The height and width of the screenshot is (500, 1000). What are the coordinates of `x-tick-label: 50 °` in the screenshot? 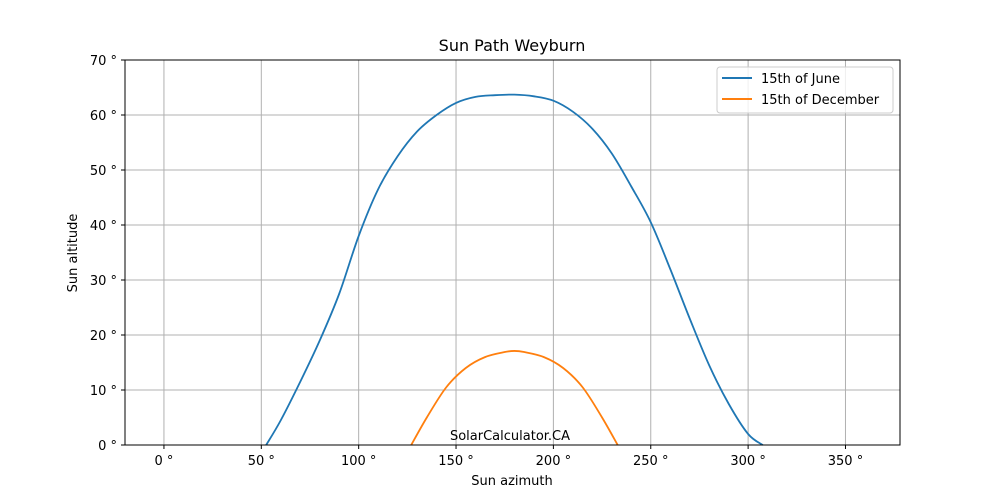 It's located at (261, 461).